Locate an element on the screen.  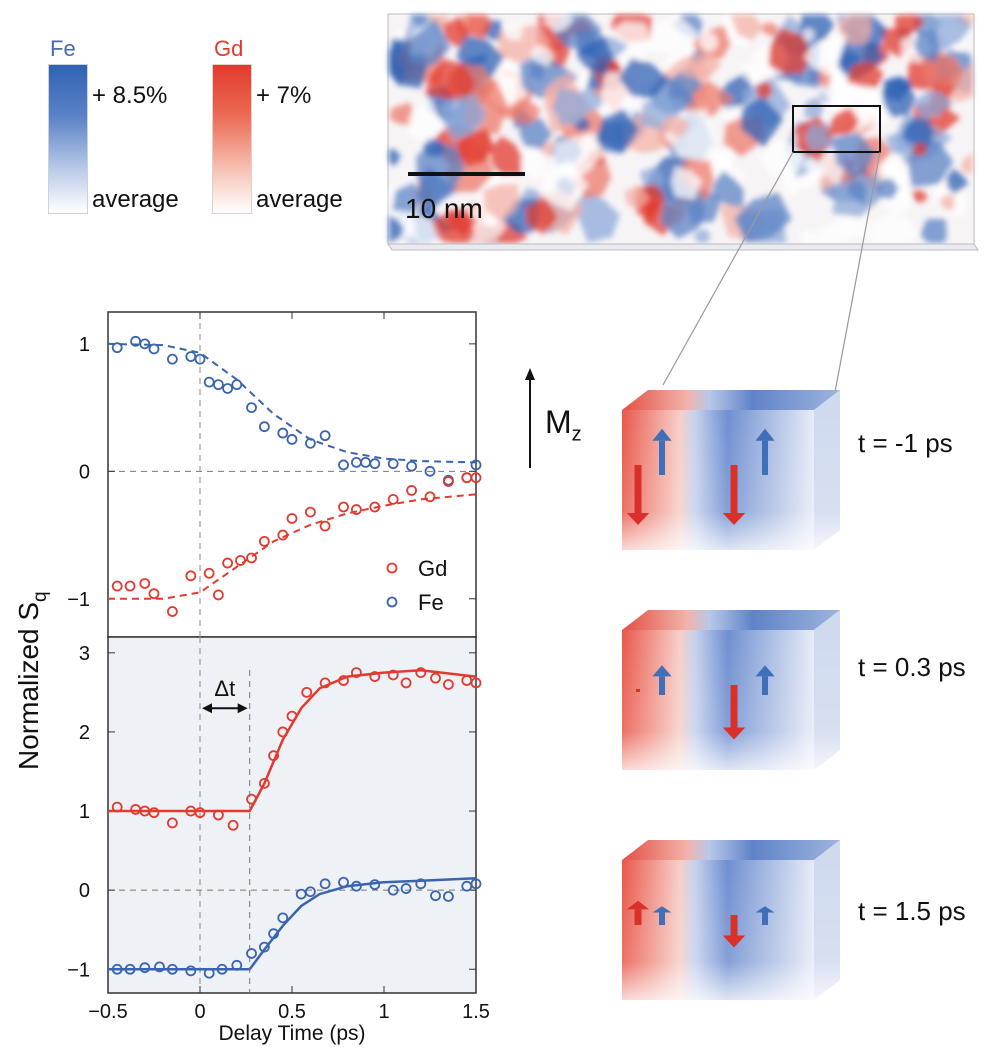
upper-panel-bg is located at coordinates (292, 474).